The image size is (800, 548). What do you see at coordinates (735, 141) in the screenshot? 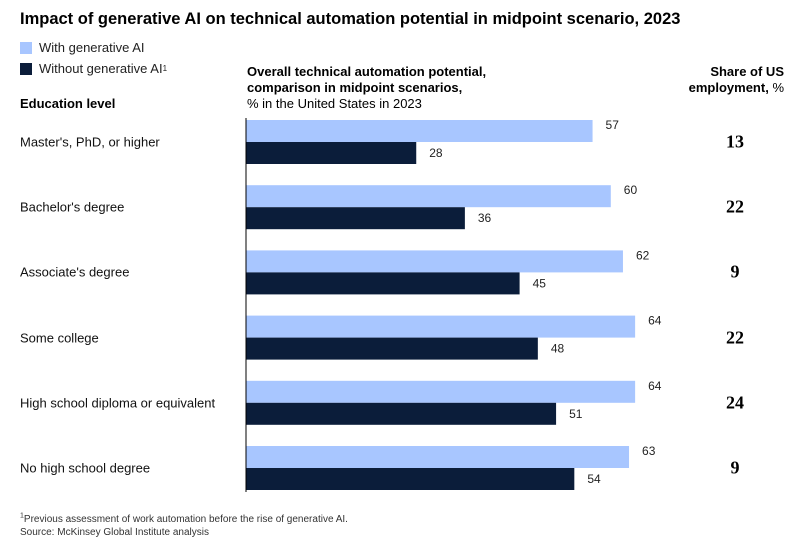
I see `share-value: 13` at bounding box center [735, 141].